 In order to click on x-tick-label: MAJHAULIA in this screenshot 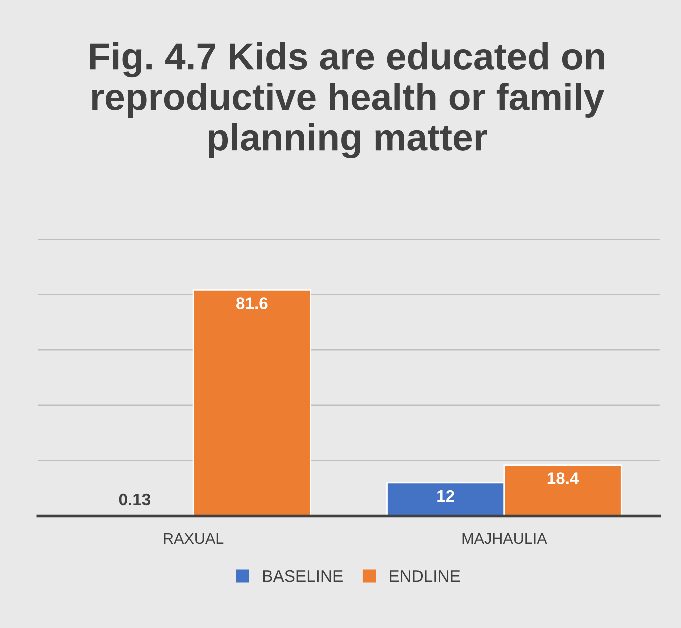, I will do `click(505, 538)`.